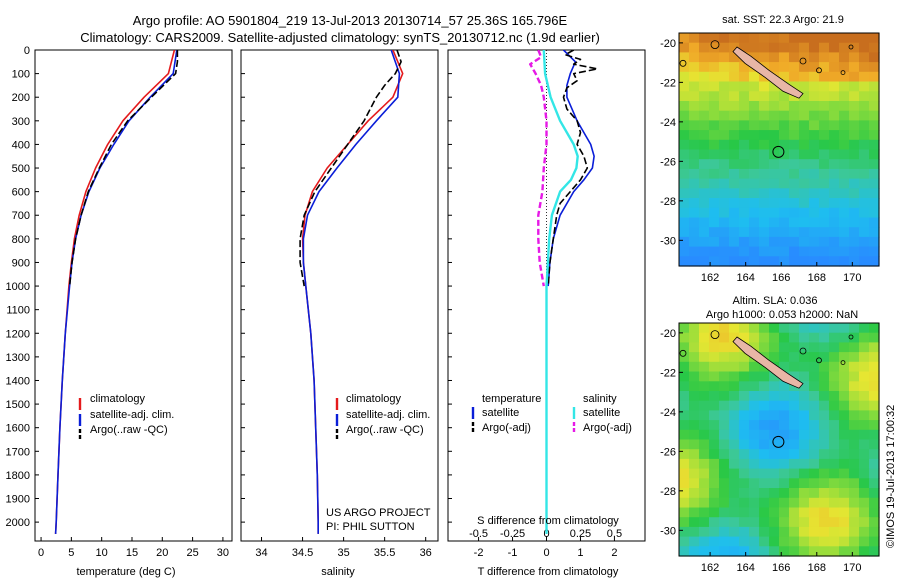 The image size is (900, 580). What do you see at coordinates (607, 428) in the screenshot?
I see `legend-label-s-argo: Argo(-adj)` at bounding box center [607, 428].